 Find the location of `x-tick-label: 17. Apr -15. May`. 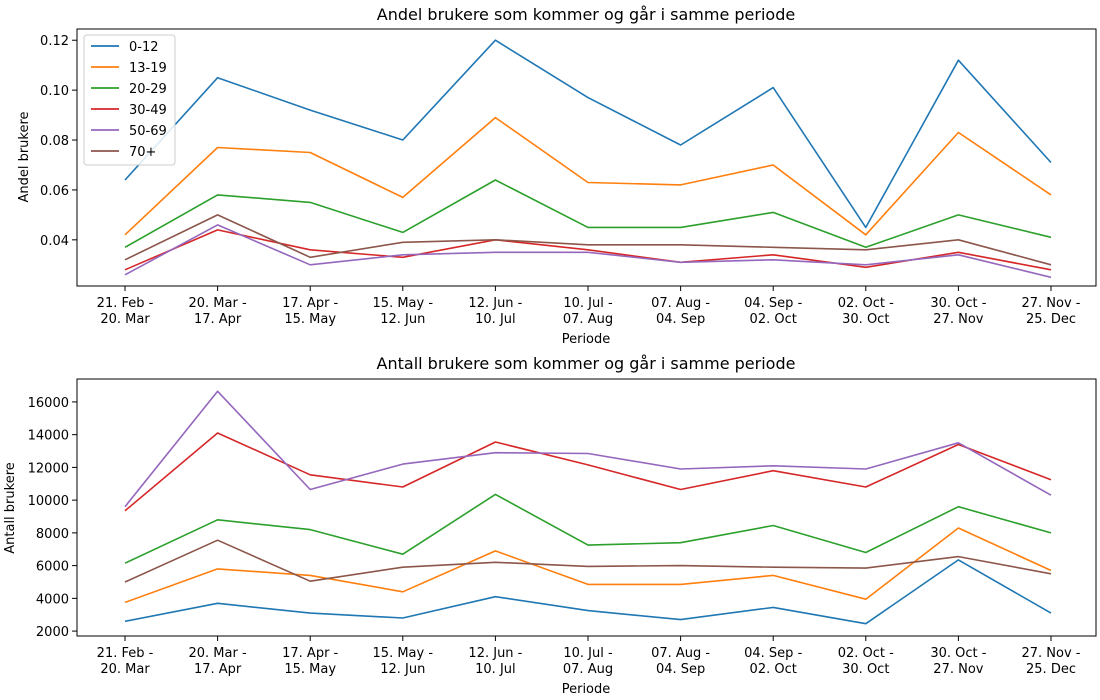

x-tick-label: 17. Apr -15. May is located at coordinates (310, 311).